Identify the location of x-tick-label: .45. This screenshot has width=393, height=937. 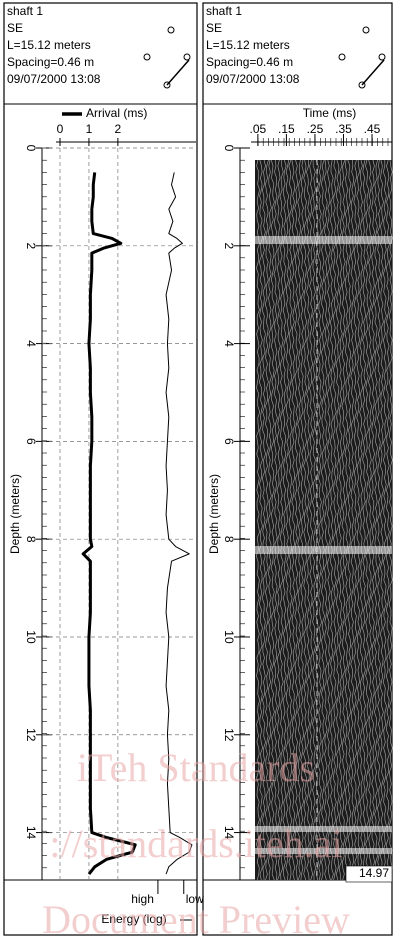
(372, 129).